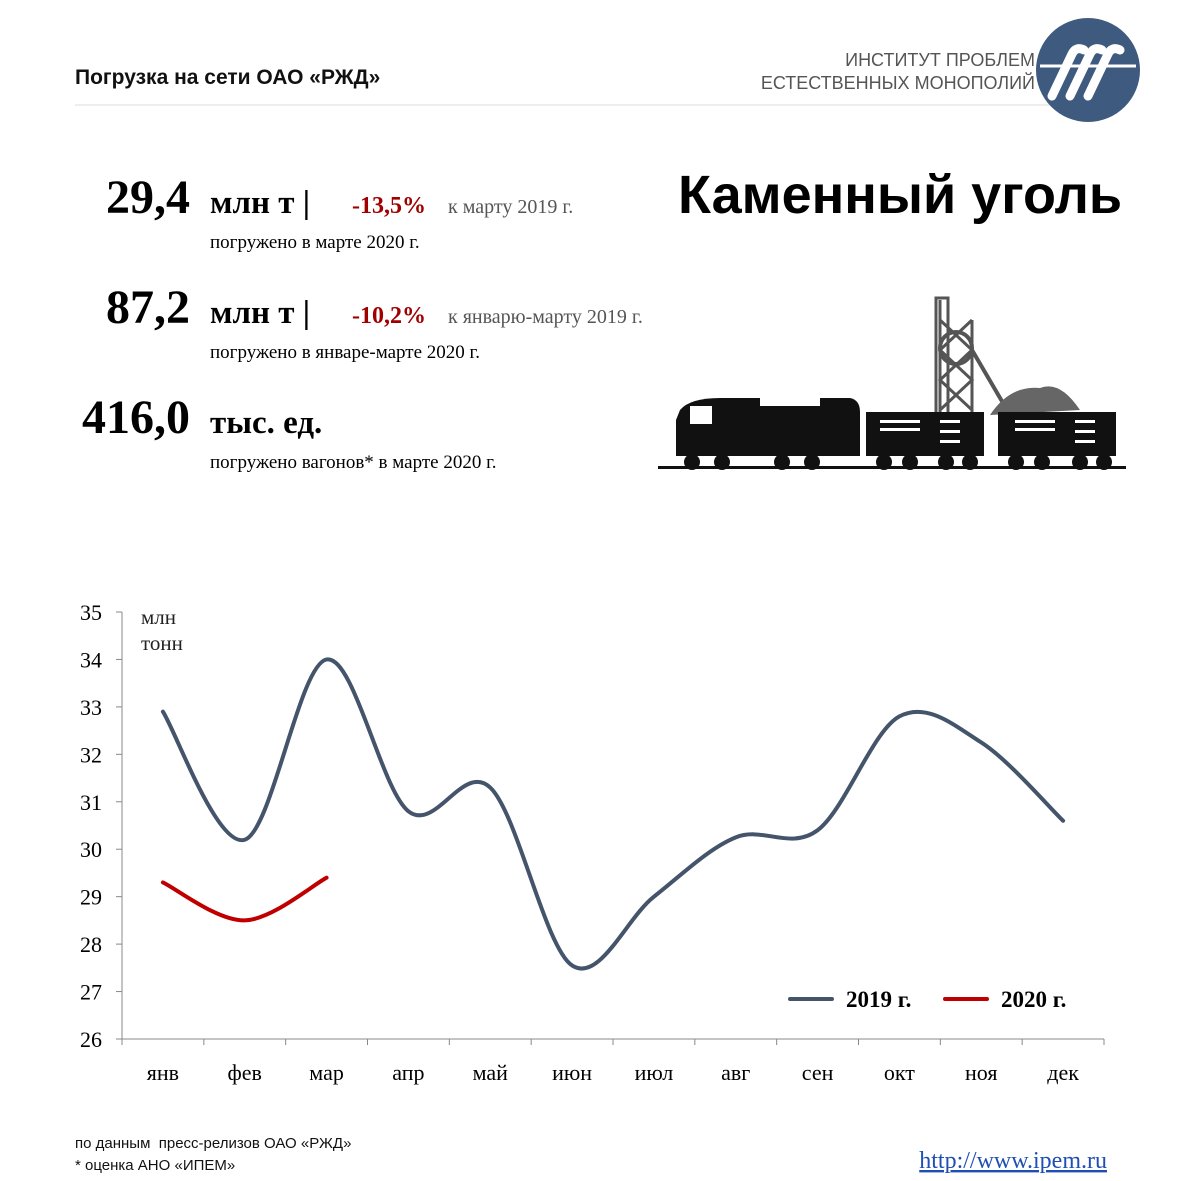 The height and width of the screenshot is (1181, 1181). I want to click on y-tick-label: 33, so click(91, 707).